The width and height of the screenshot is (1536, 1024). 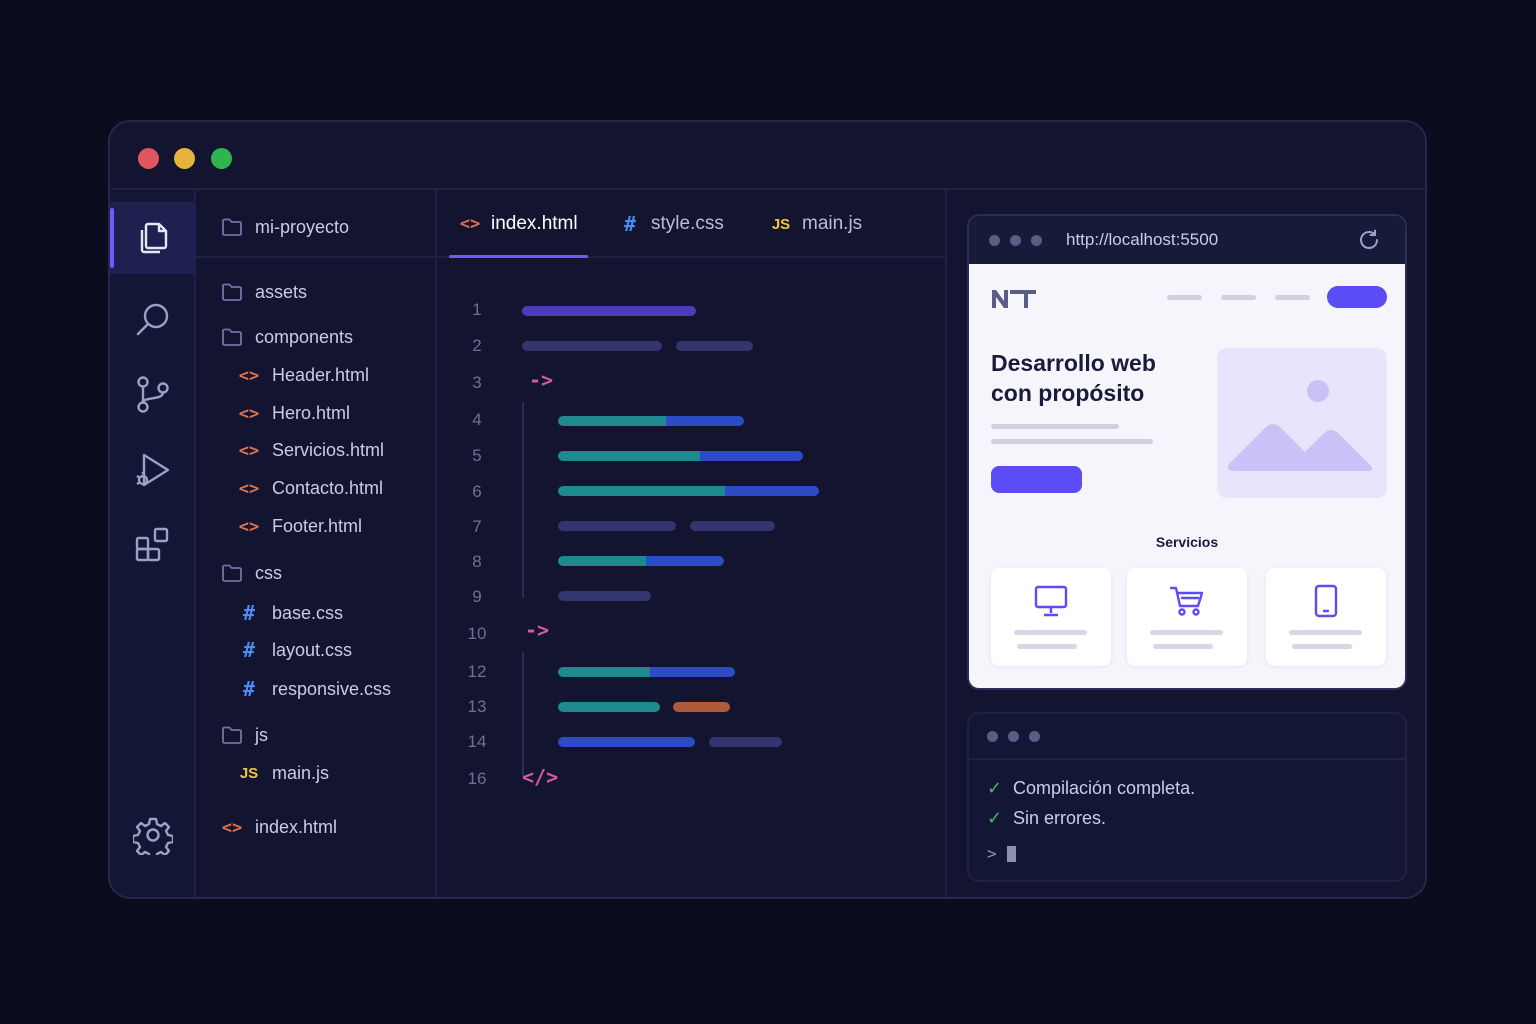 What do you see at coordinates (477, 491) in the screenshot?
I see `line-number: 6` at bounding box center [477, 491].